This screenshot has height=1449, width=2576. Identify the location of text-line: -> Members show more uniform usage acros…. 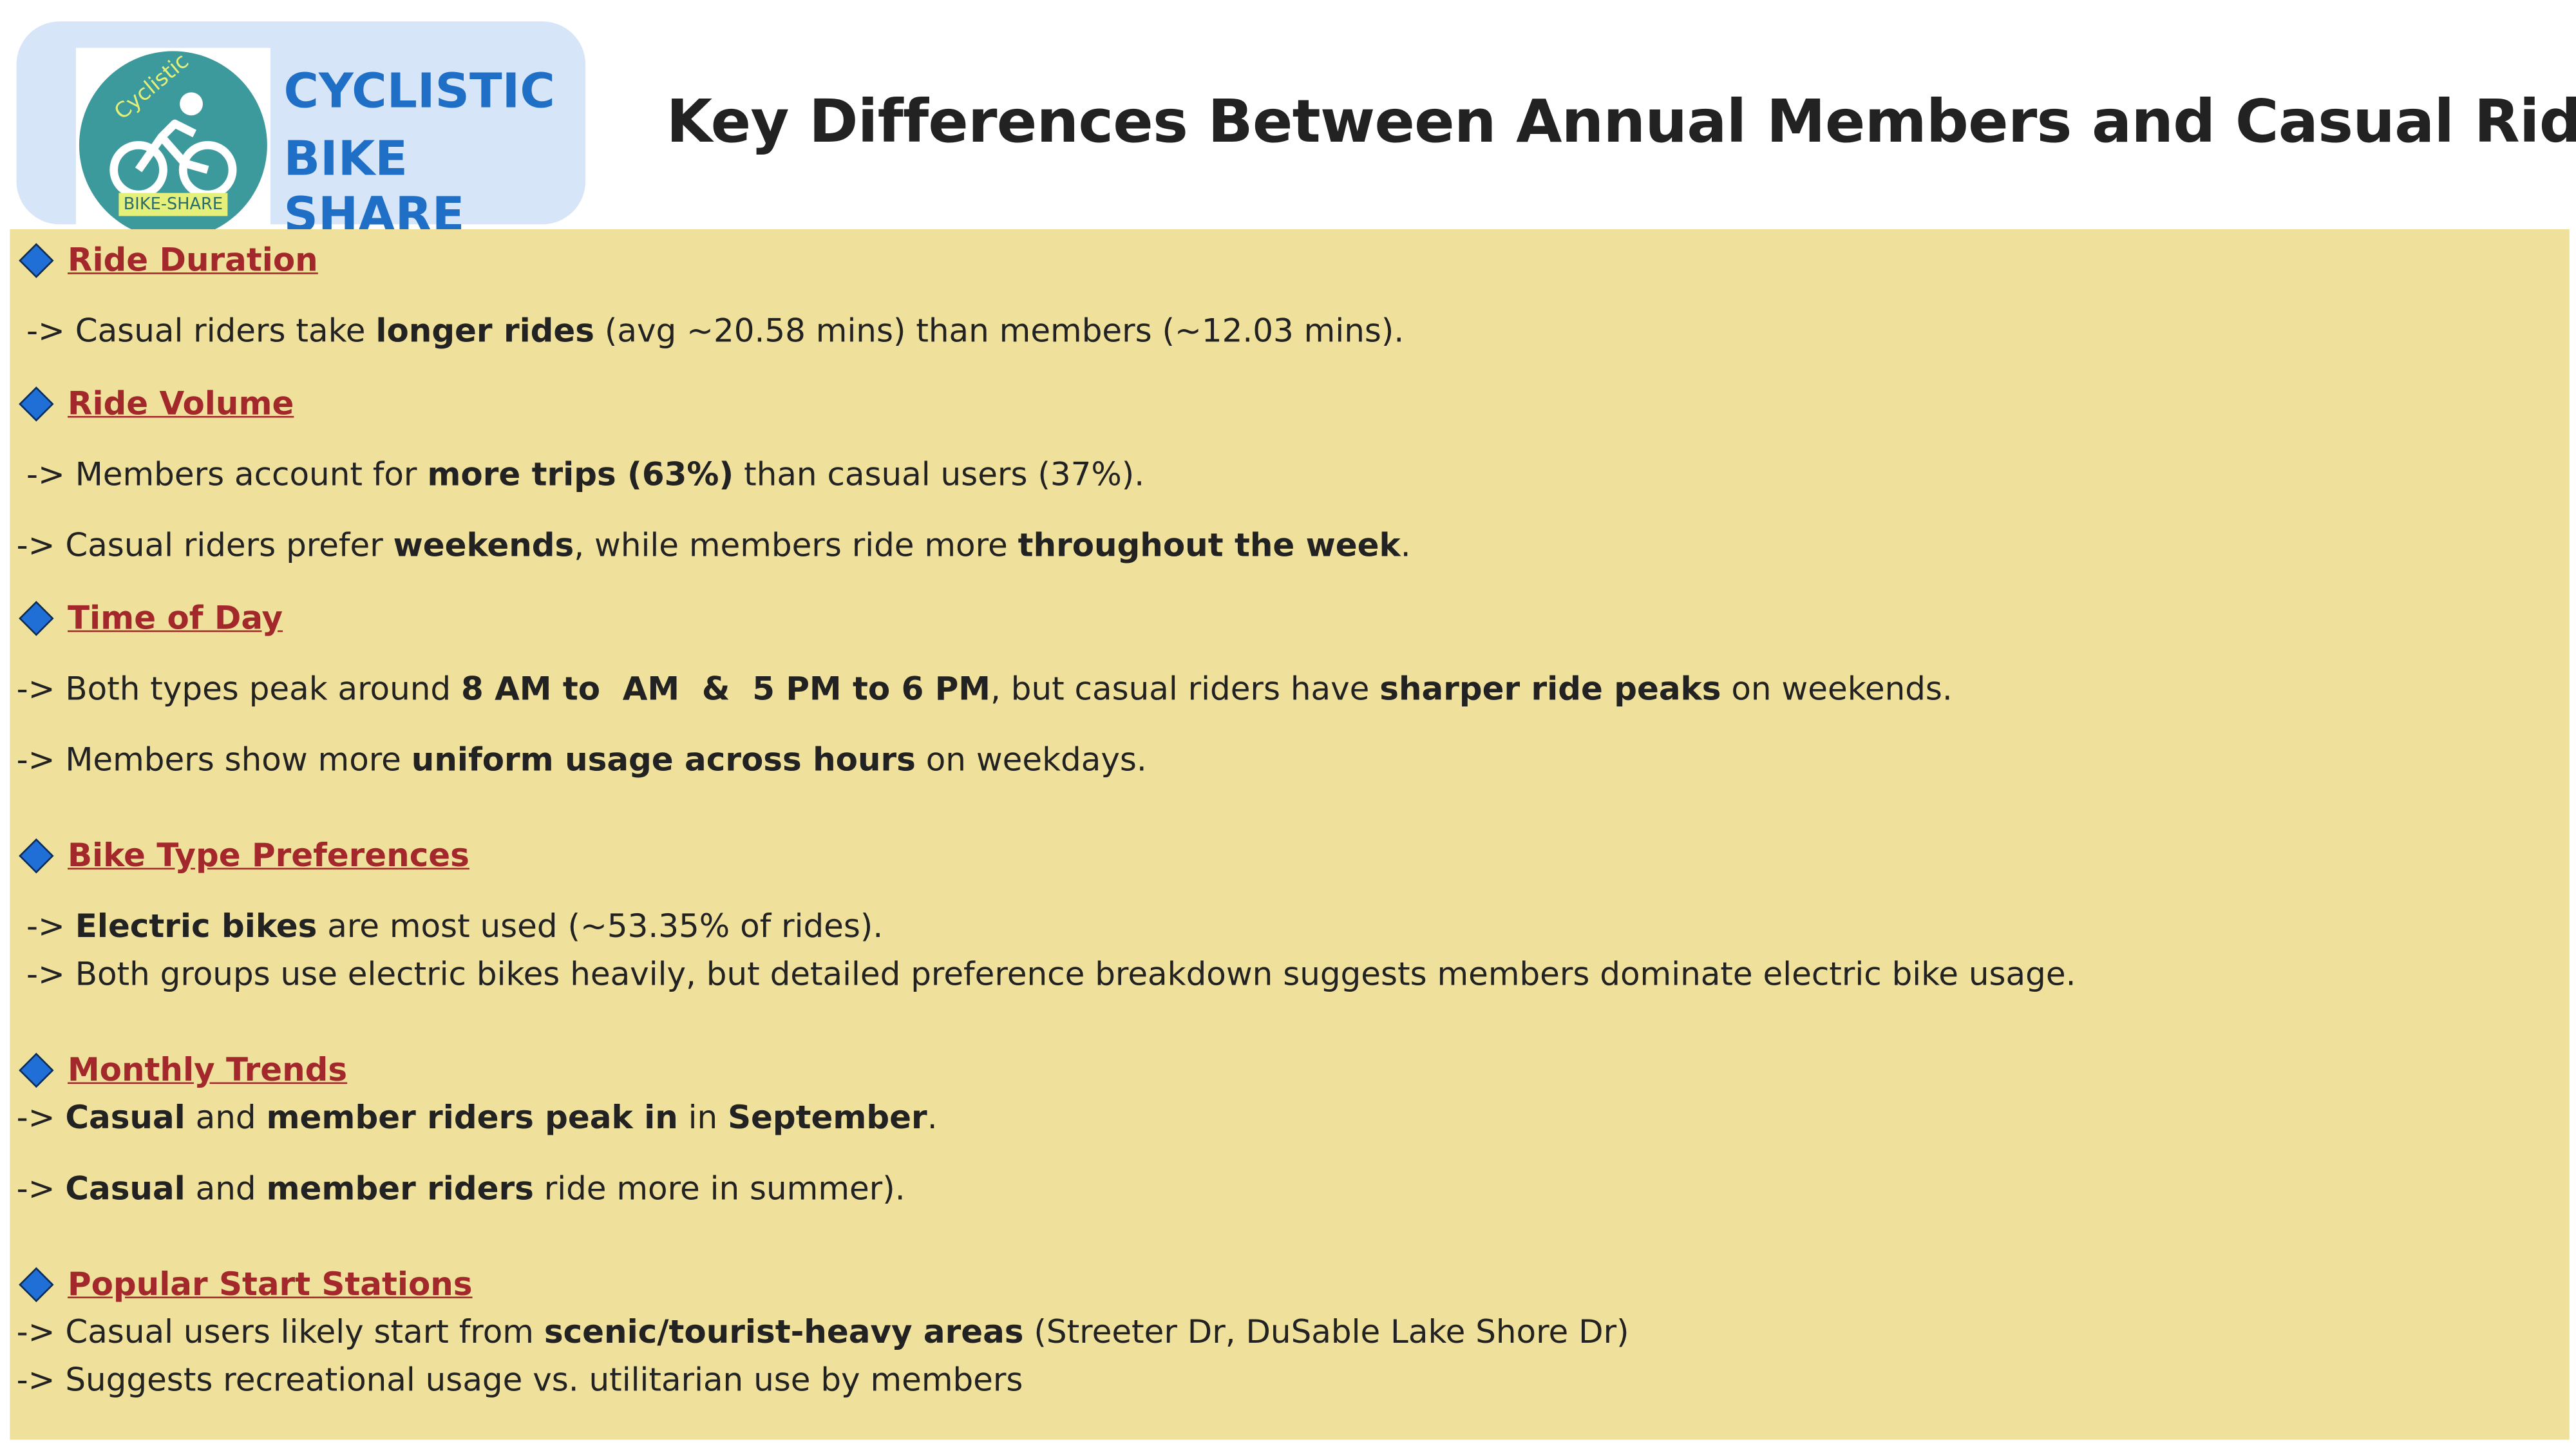
(582, 760).